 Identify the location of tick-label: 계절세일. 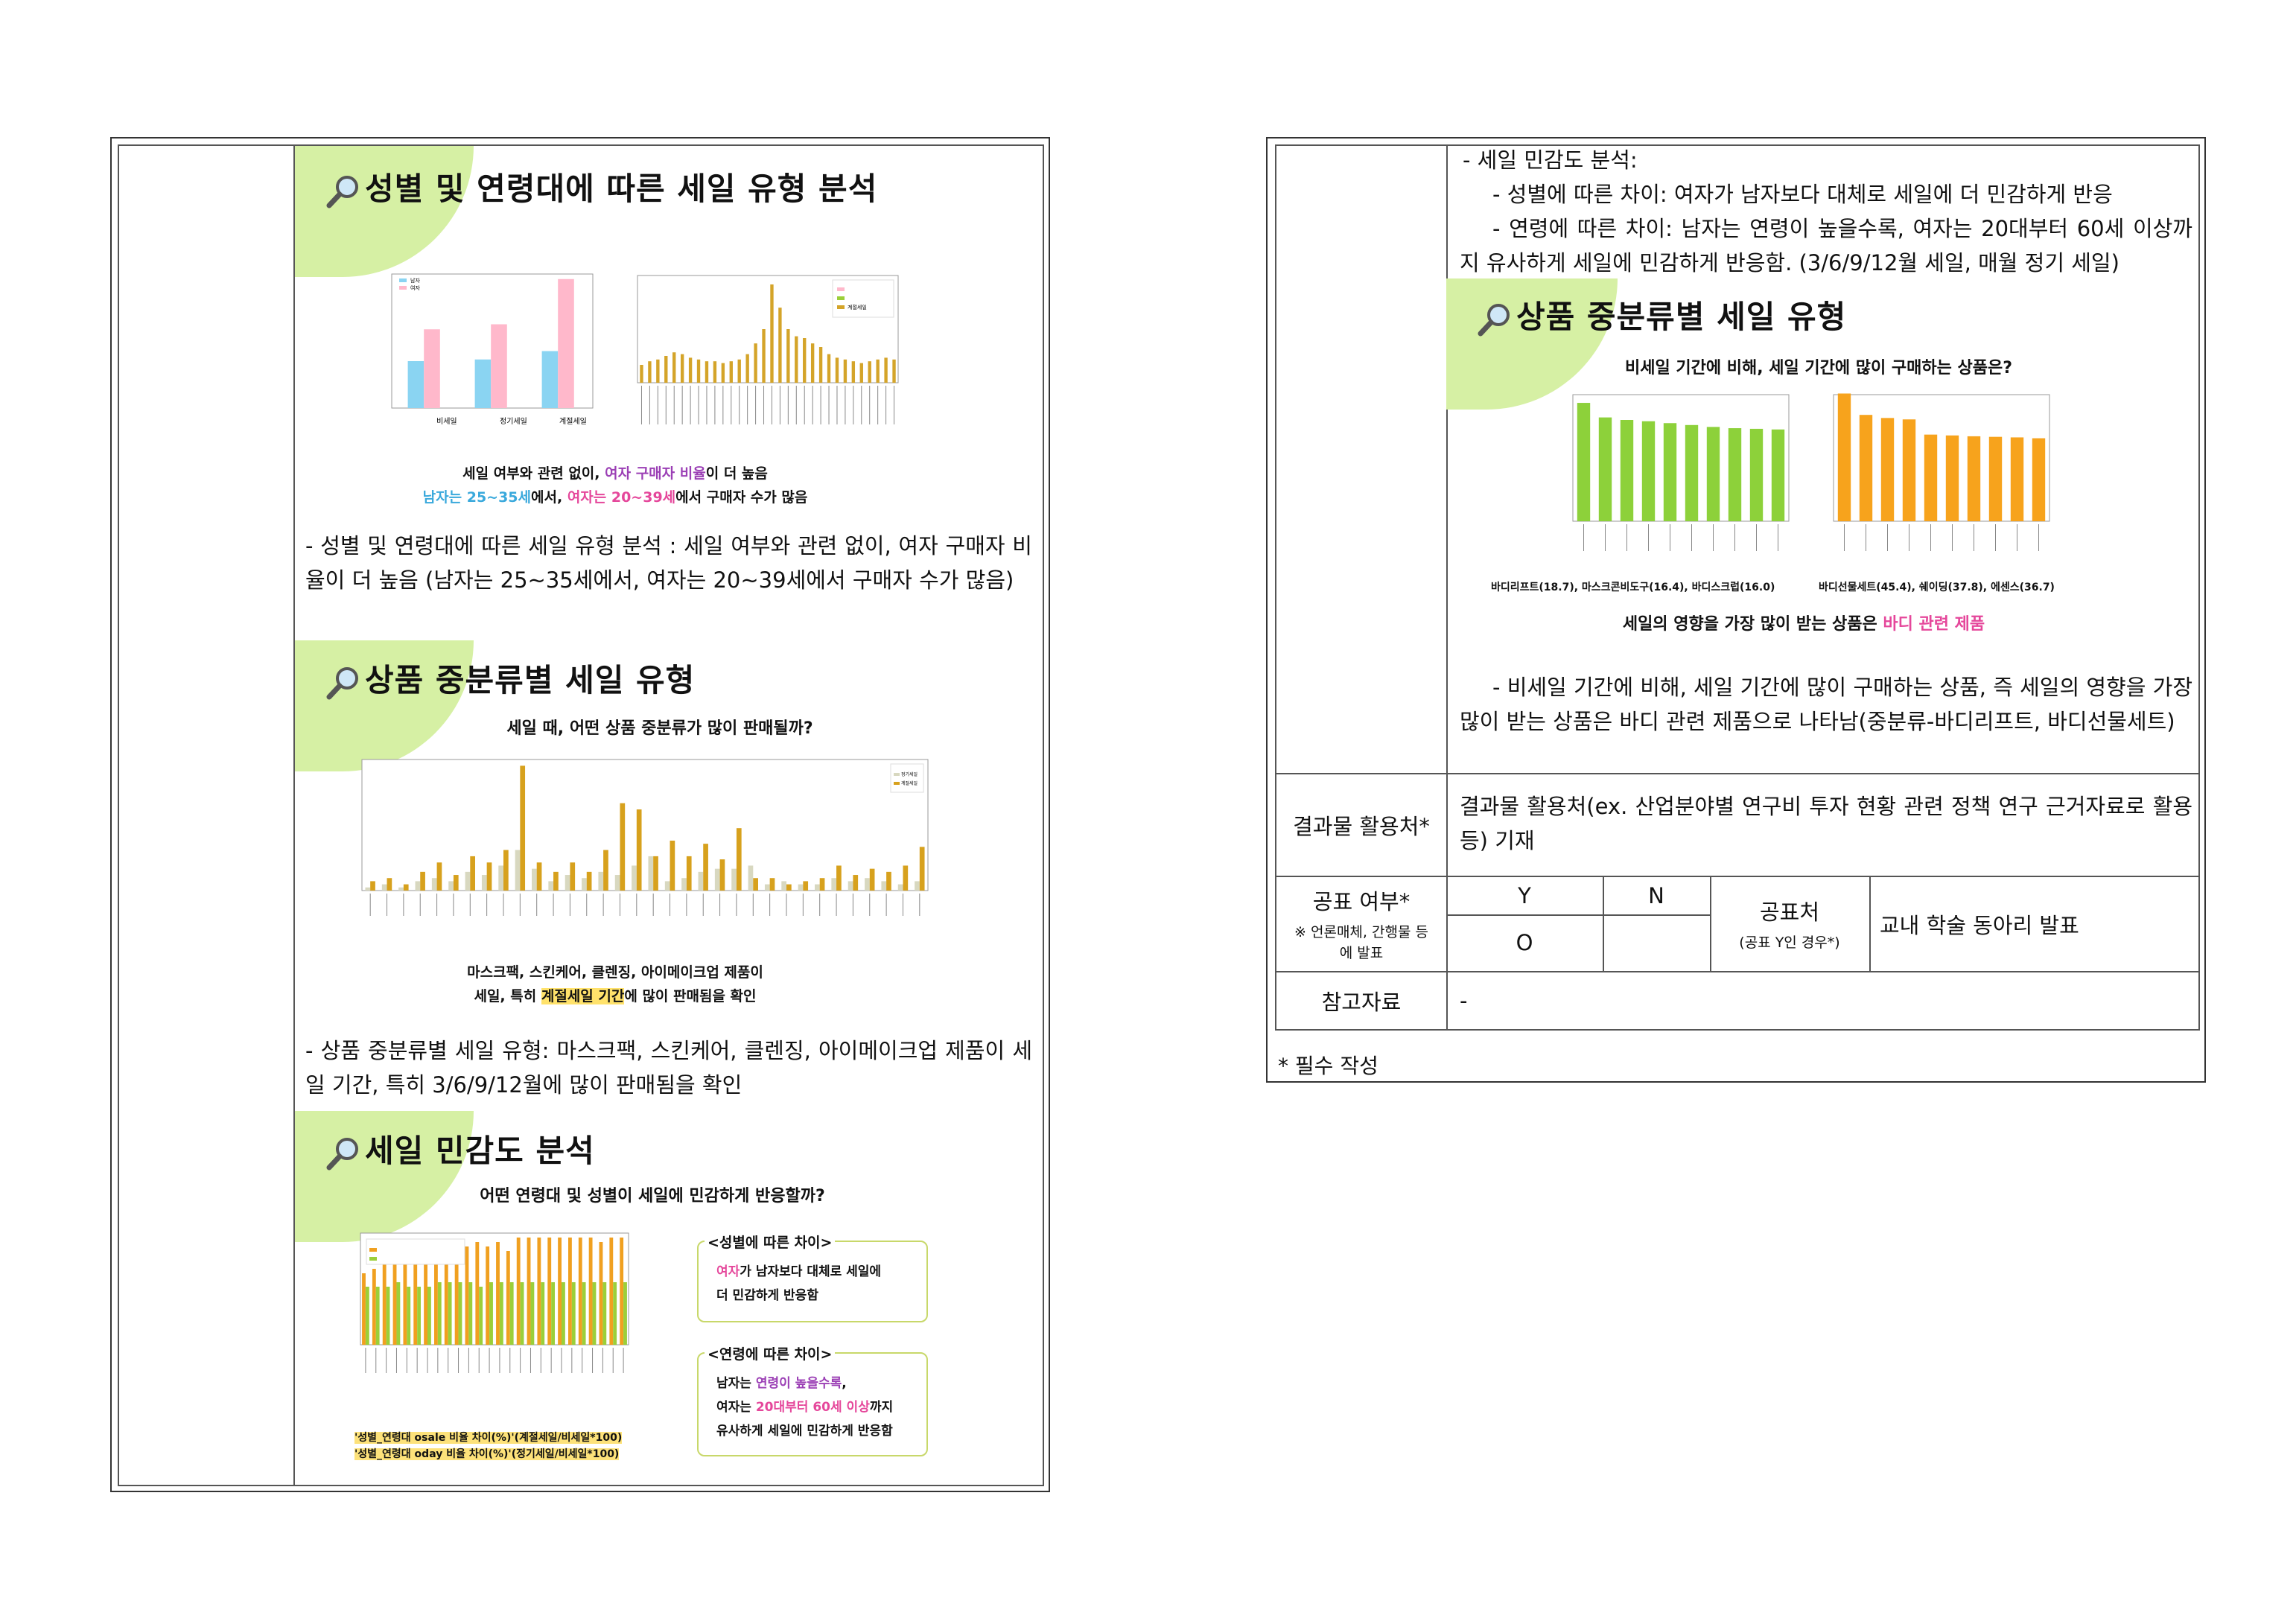
(573, 421).